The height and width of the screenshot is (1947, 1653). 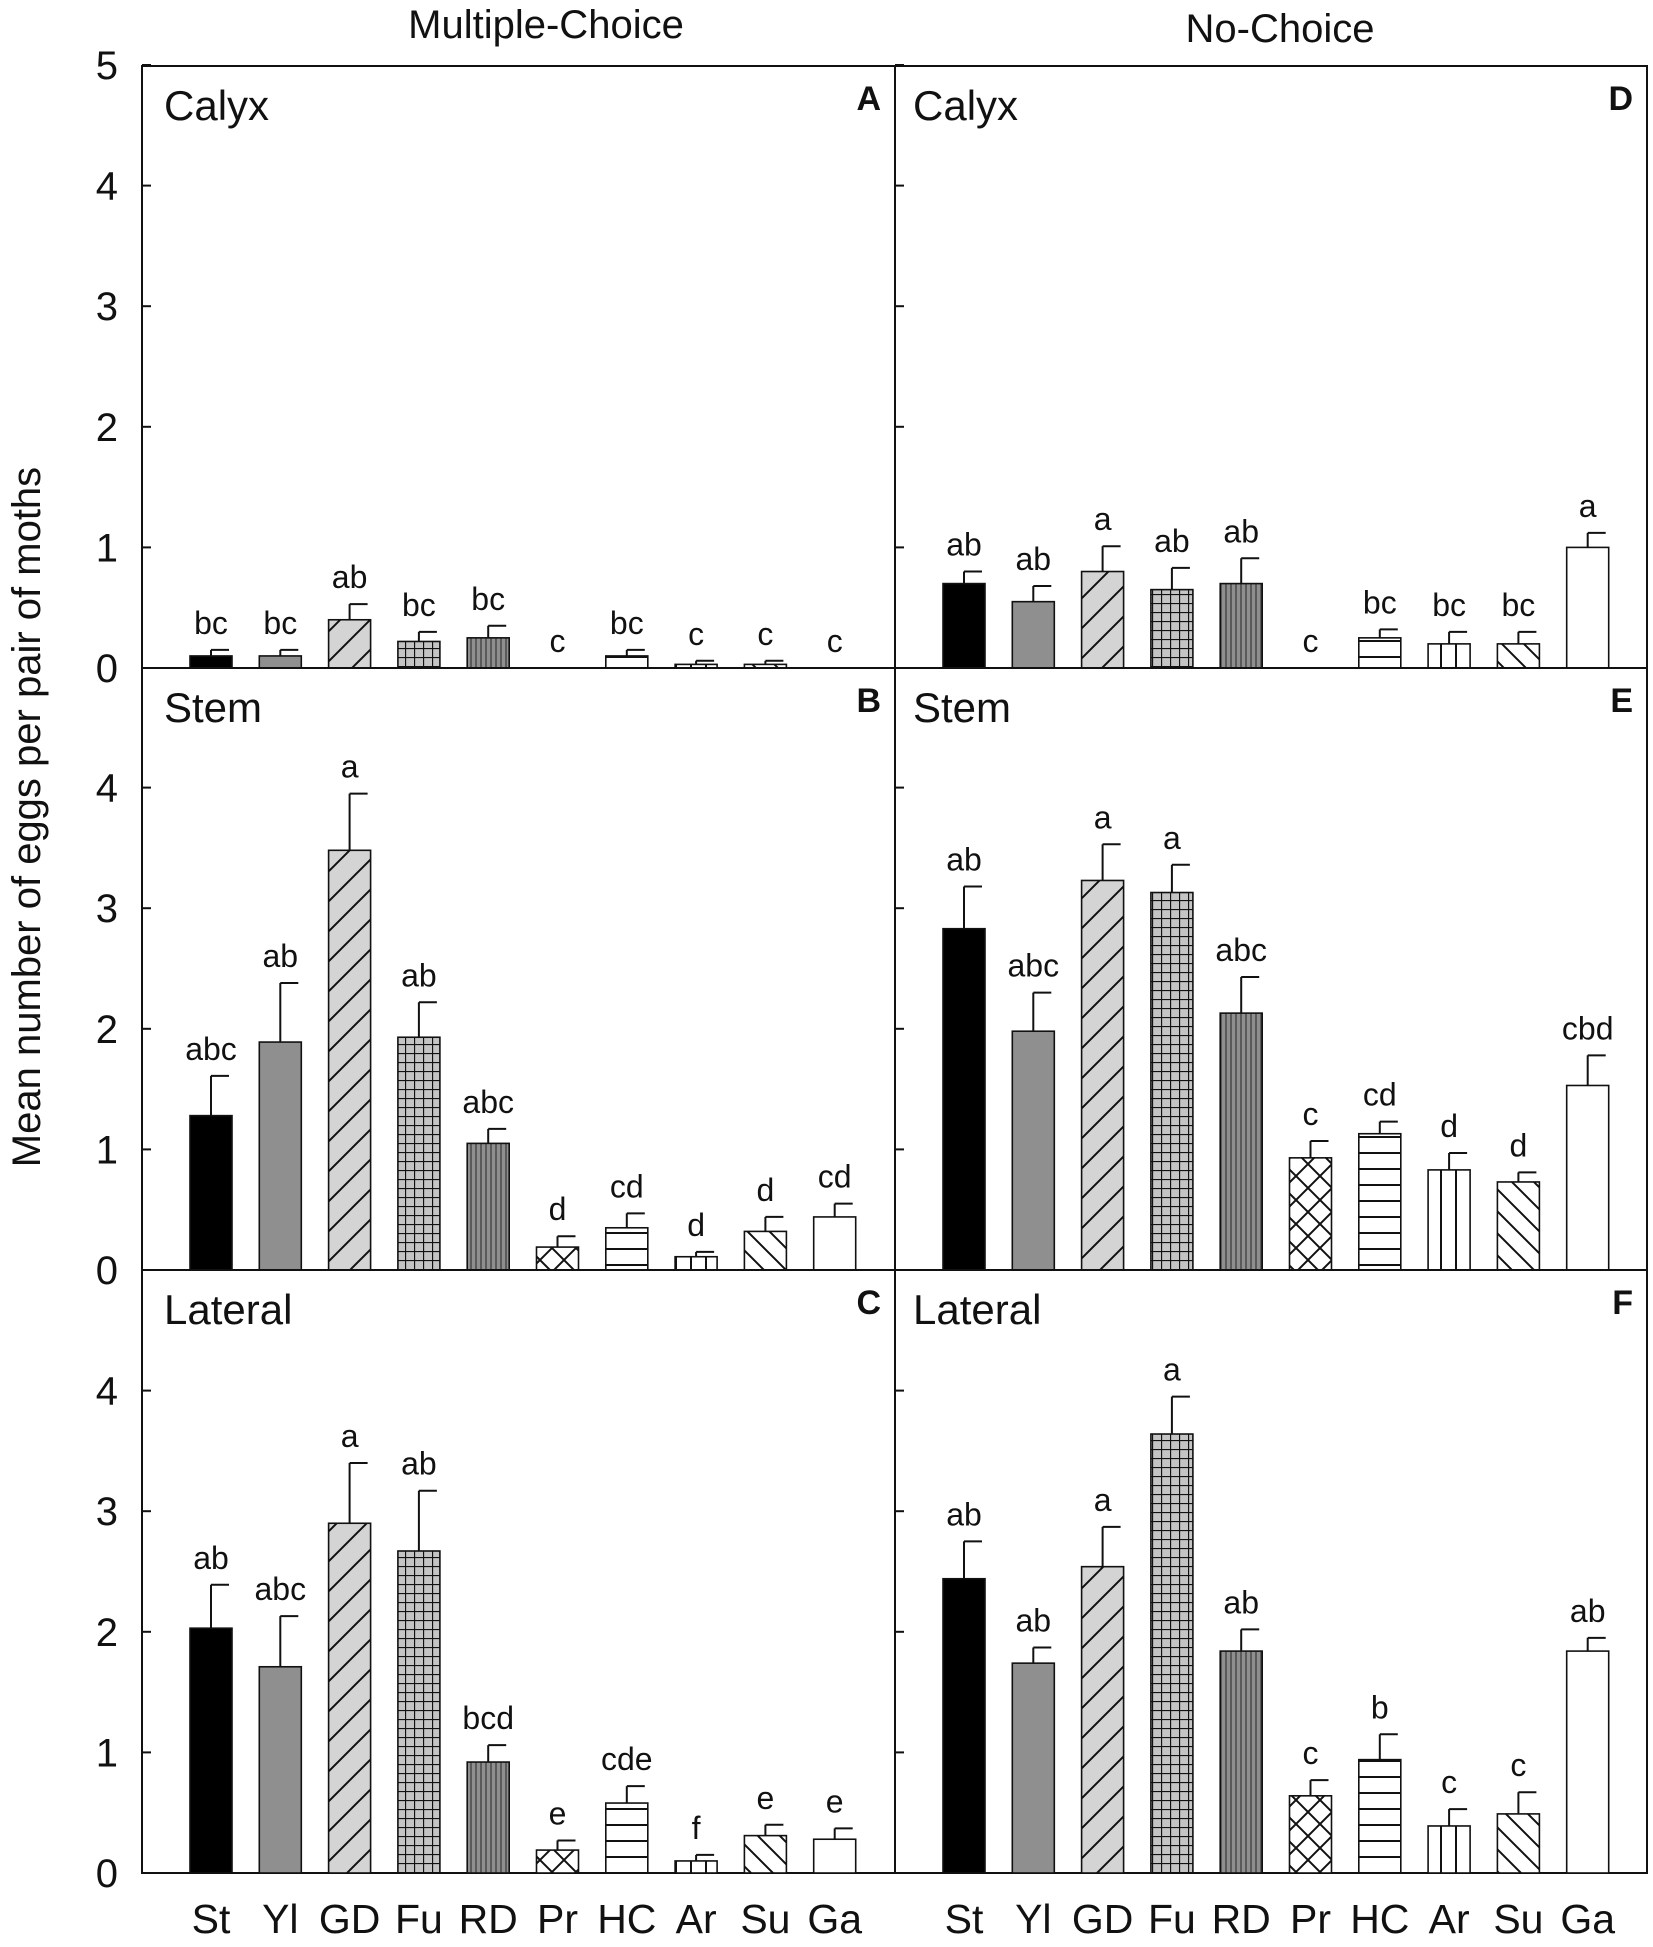 What do you see at coordinates (280, 1919) in the screenshot?
I see `x-tick-label: Yl` at bounding box center [280, 1919].